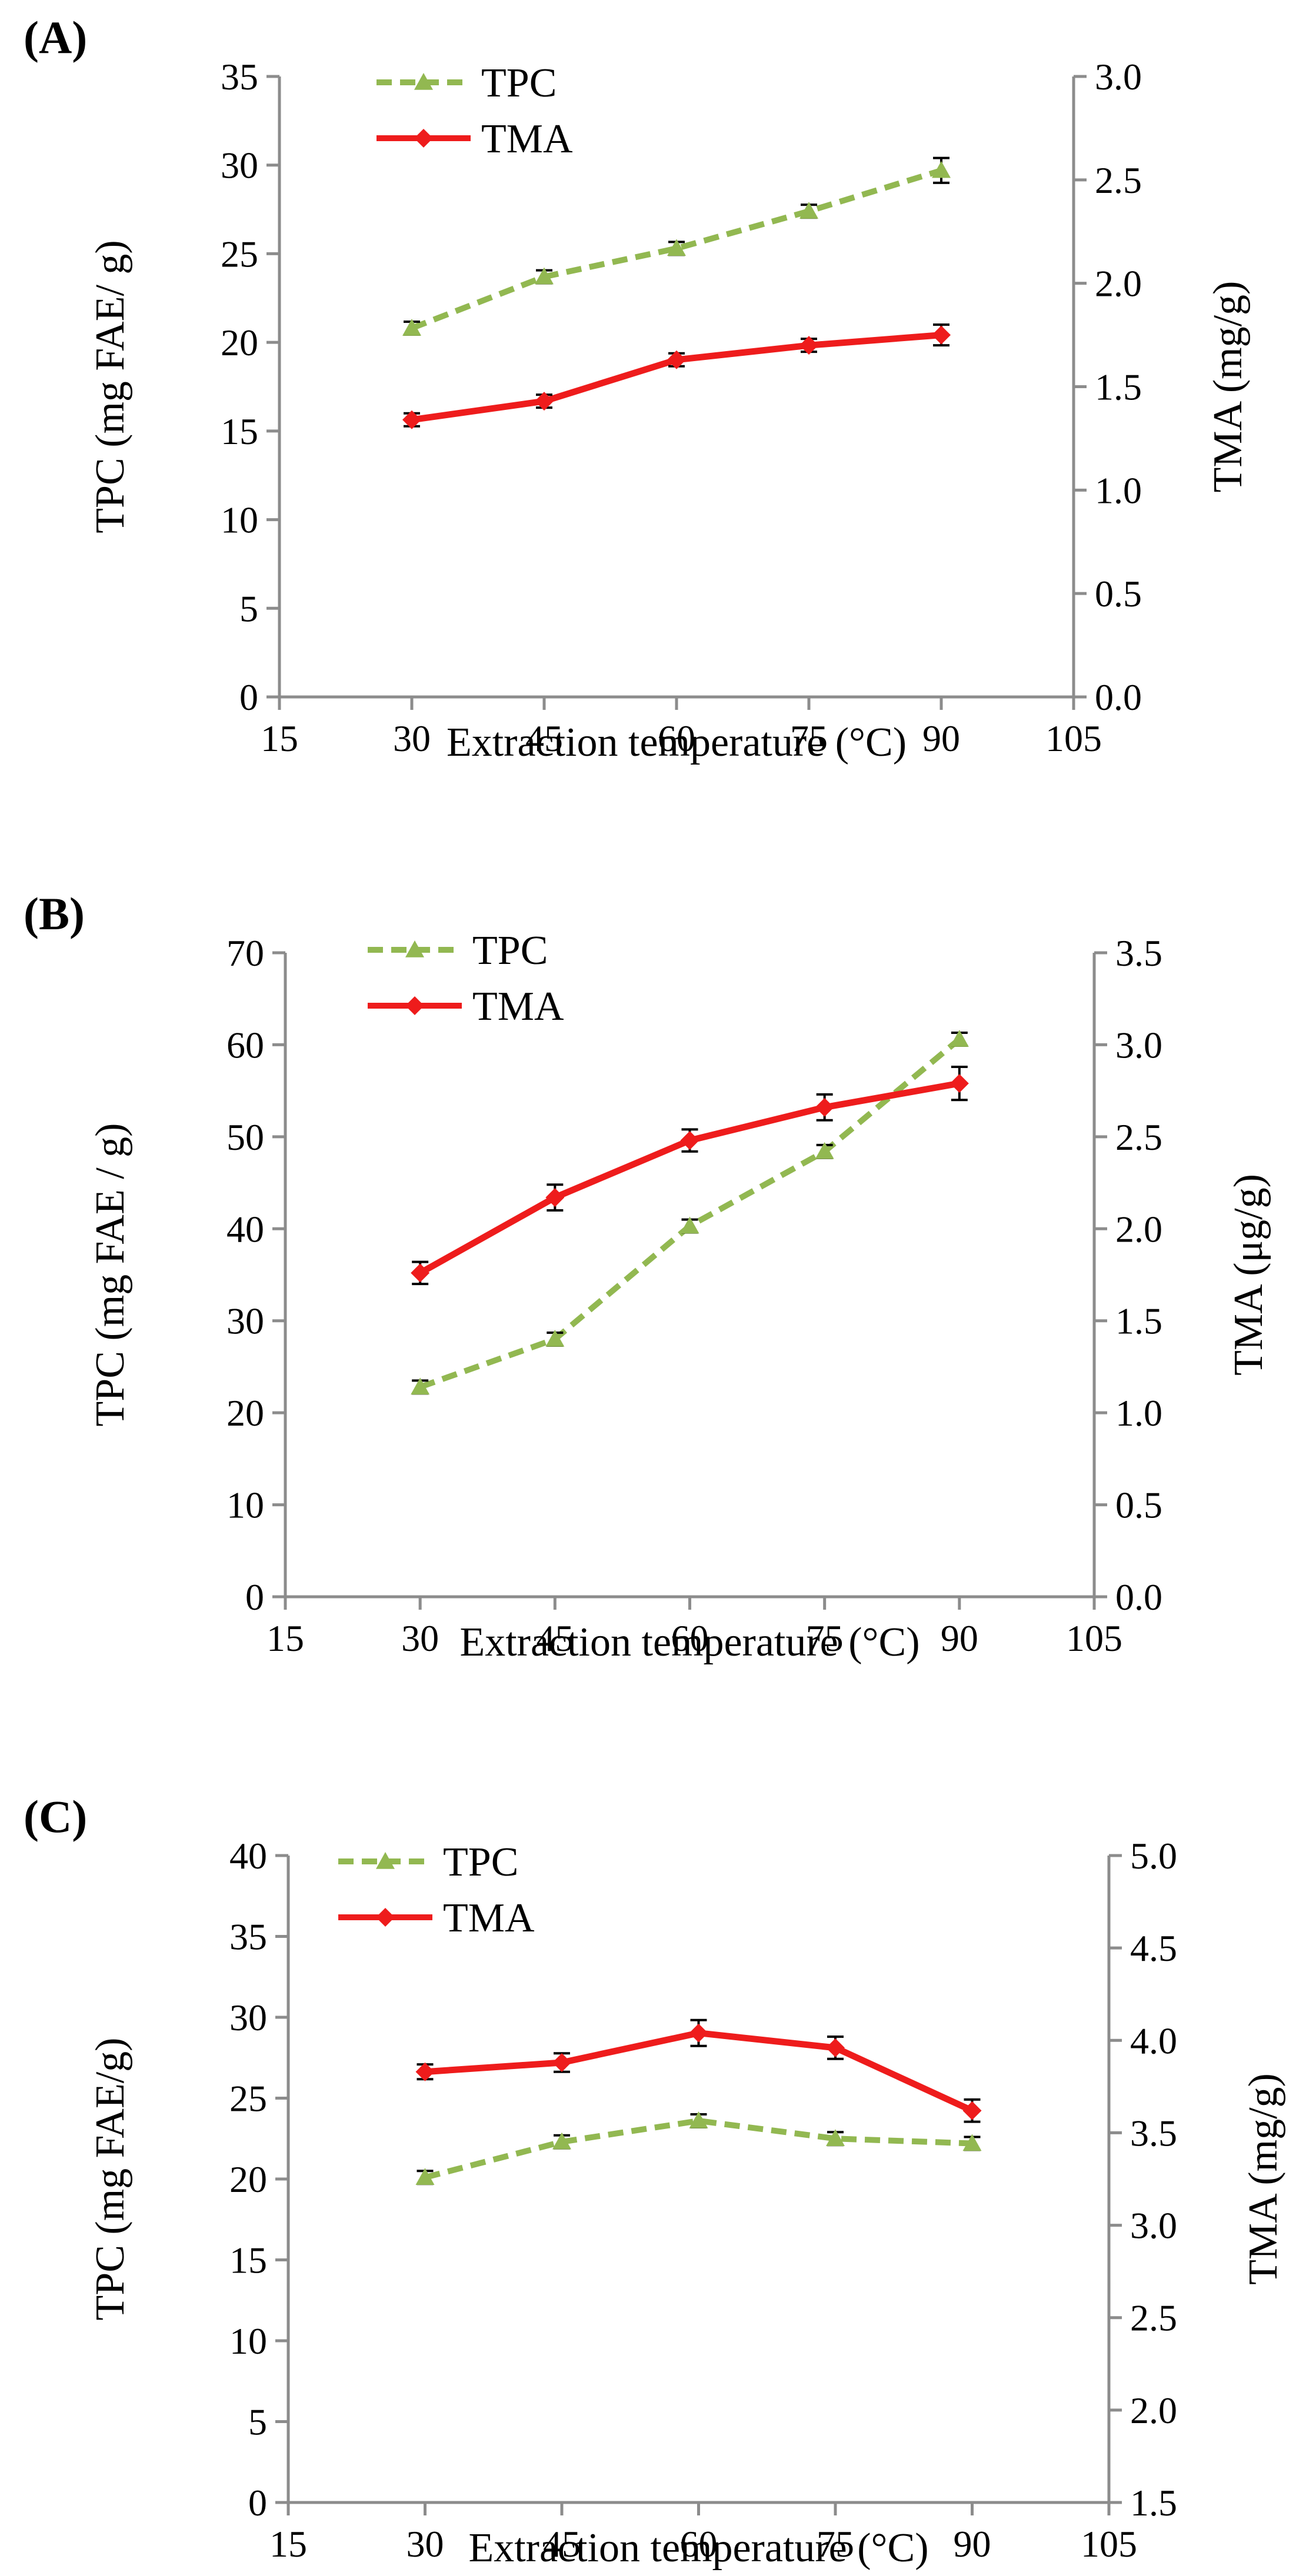 The height and width of the screenshot is (2576, 1316). I want to click on y-tick-label: 40, so click(248, 1856).